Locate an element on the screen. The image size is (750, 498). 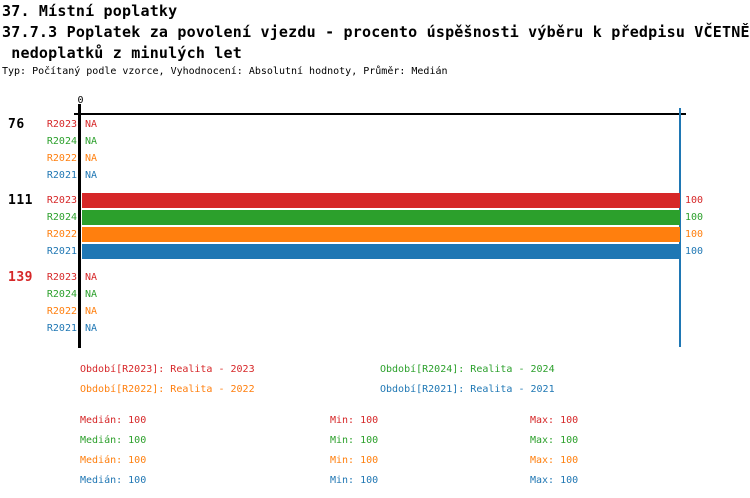
chart-row: R2024 100 is located at coordinates (375, 217).